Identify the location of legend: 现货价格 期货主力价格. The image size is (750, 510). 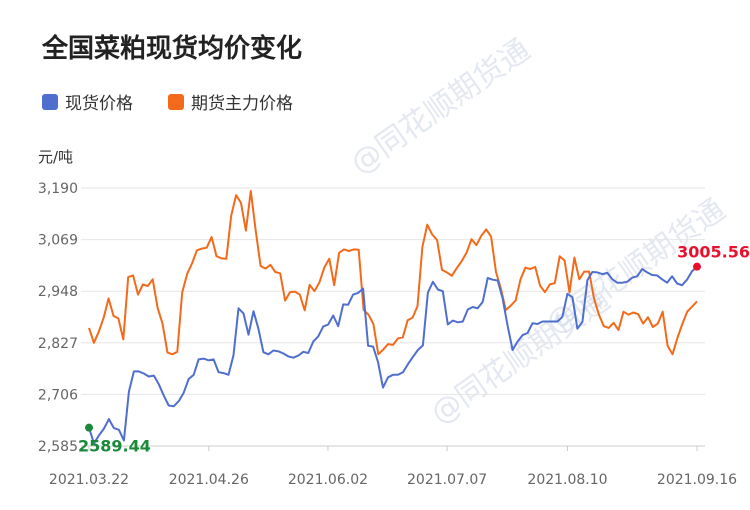
(167, 104).